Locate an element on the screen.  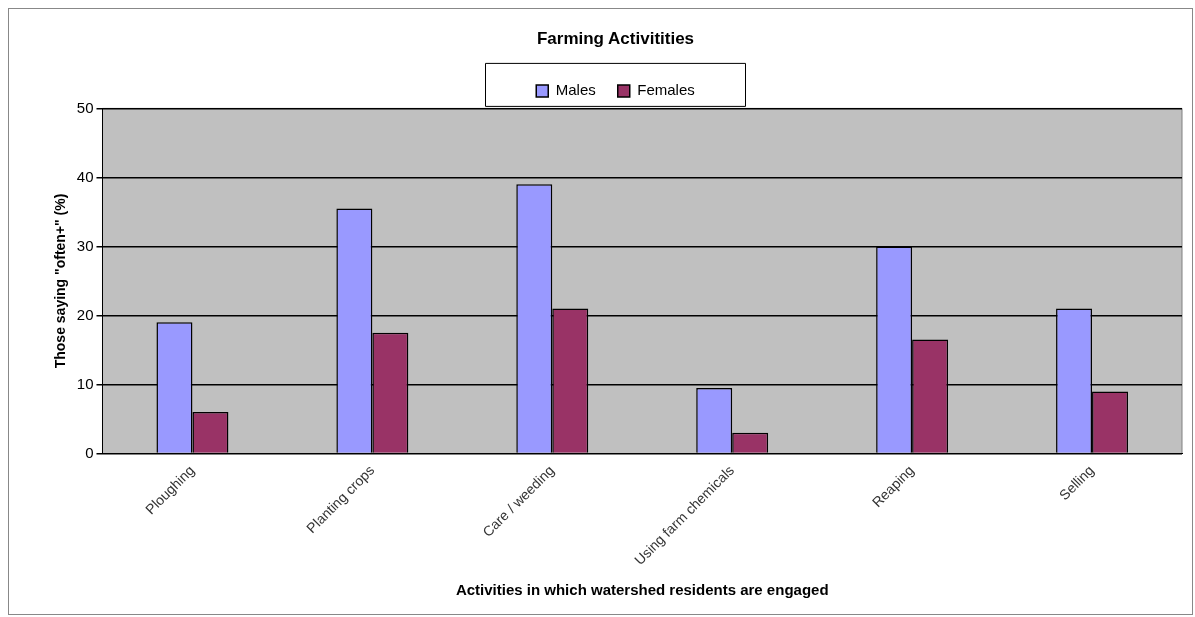
y-tick-label: 10 is located at coordinates (85, 383).